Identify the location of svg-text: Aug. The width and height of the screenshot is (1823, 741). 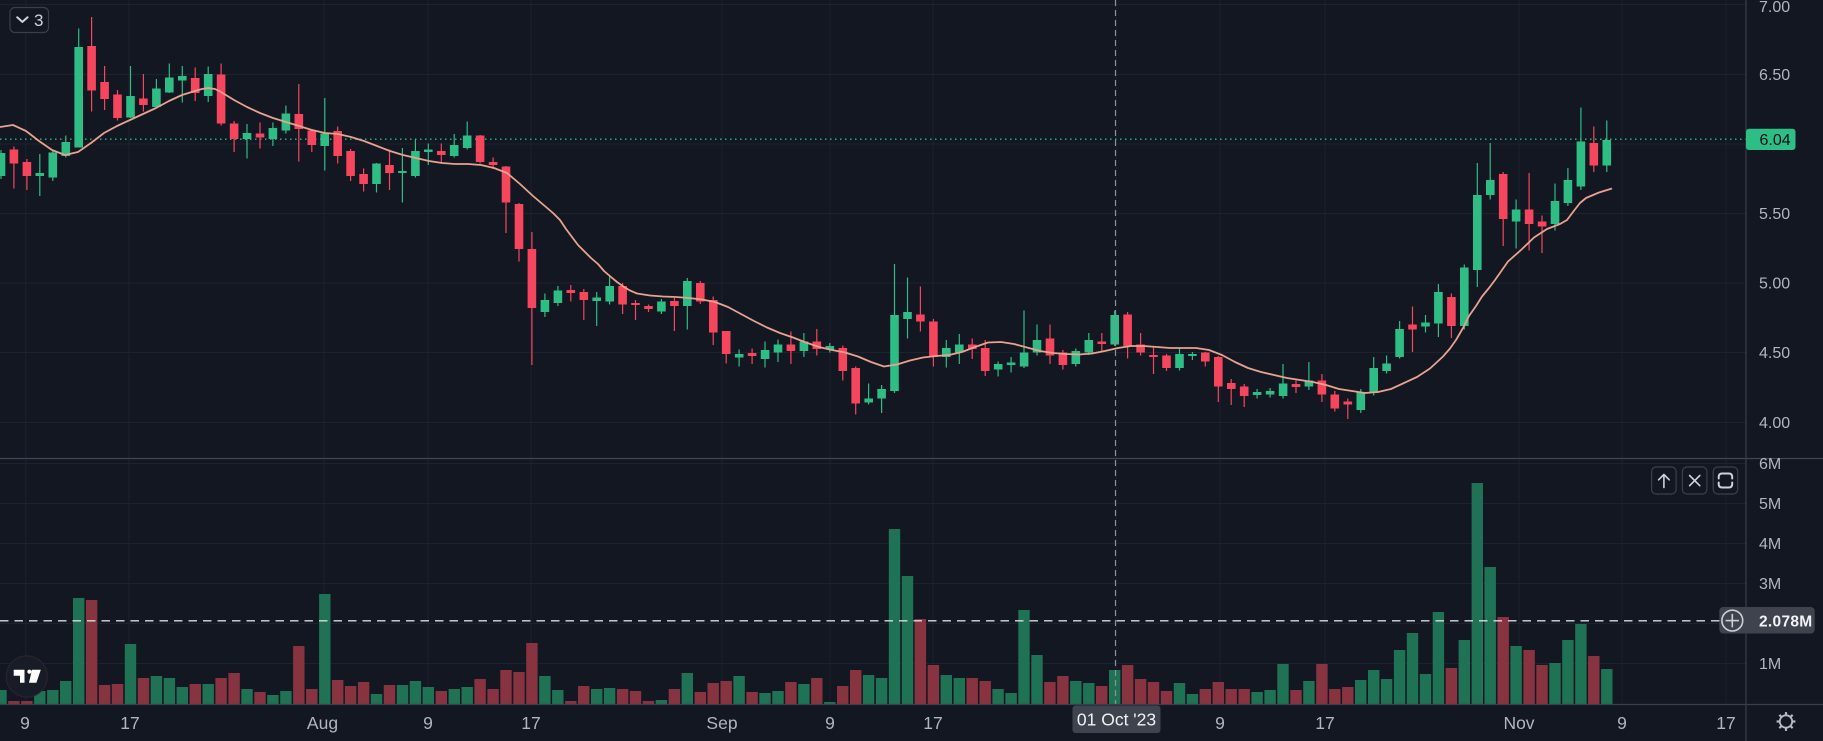
(322, 723).